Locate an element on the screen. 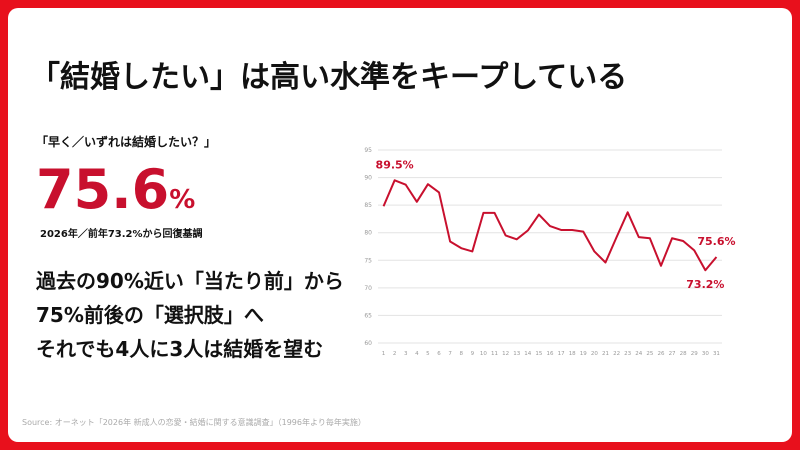 The image size is (800, 450). y-tick-label: 95 is located at coordinates (368, 150).